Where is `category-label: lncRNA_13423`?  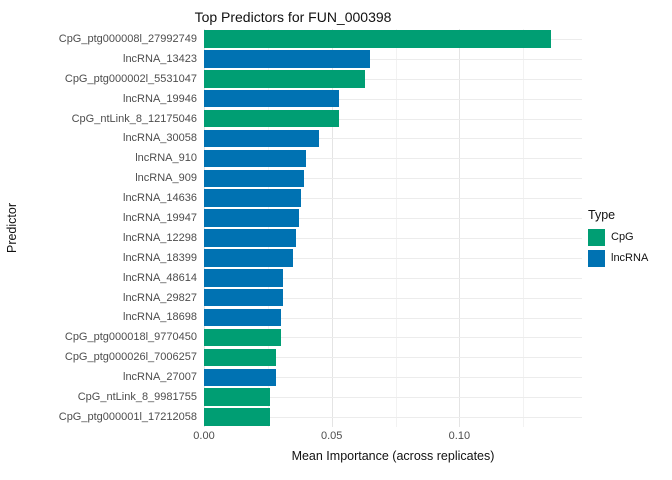 category-label: lncRNA_13423 is located at coordinates (160, 58).